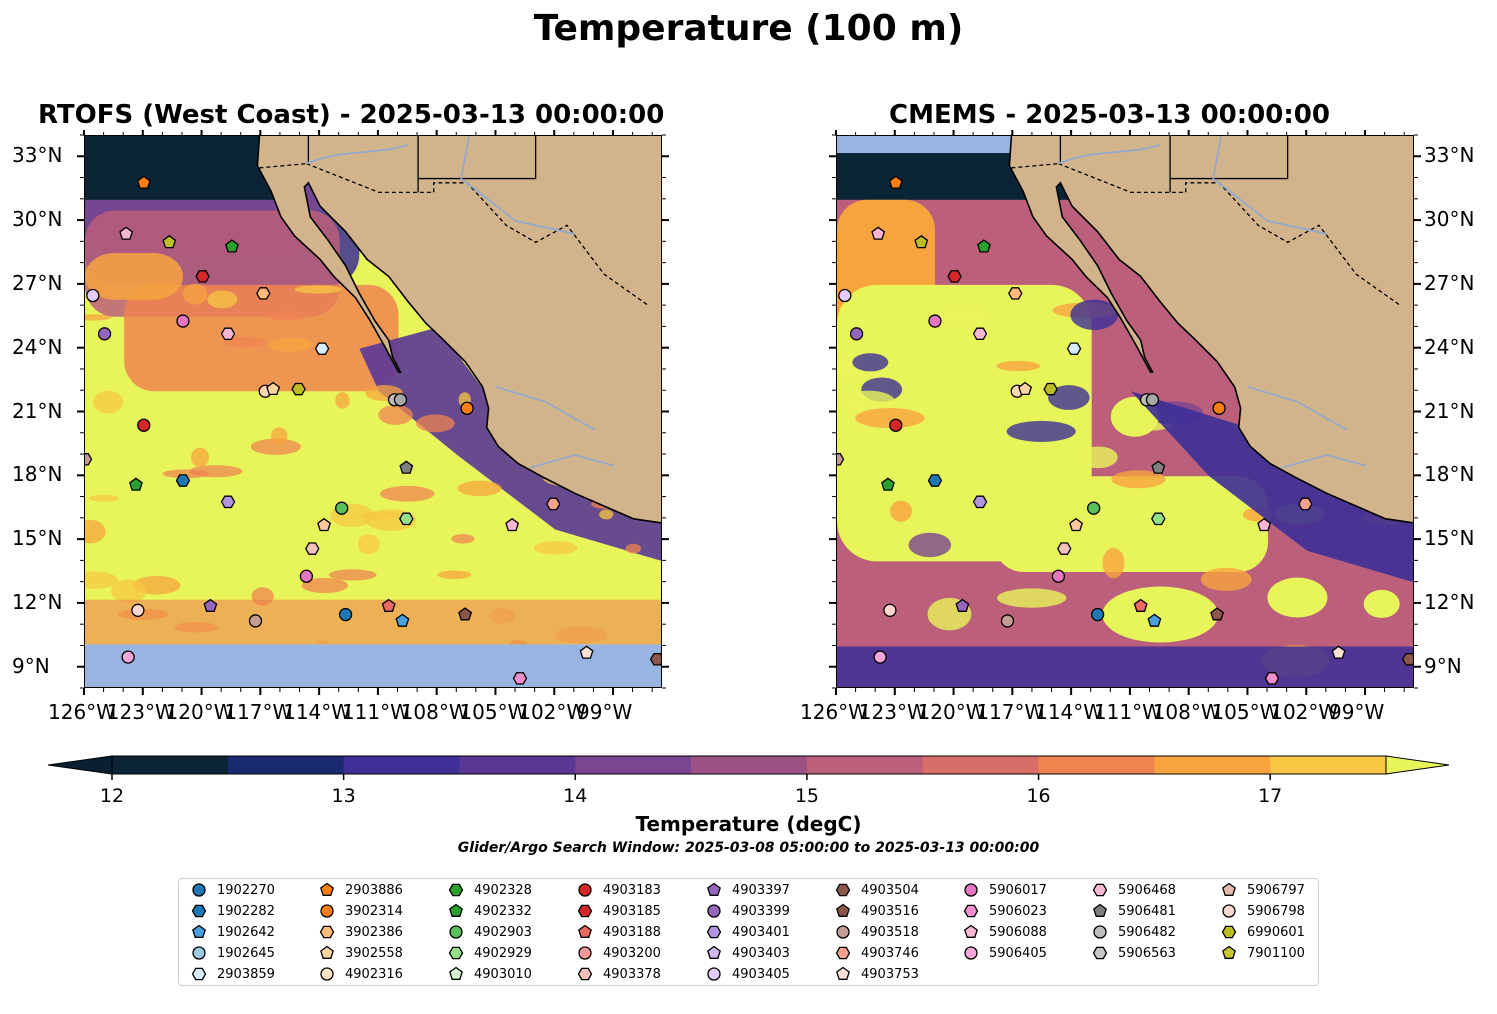 This screenshot has width=1497, height=1014. I want to click on legend-entry: 4903183, so click(619, 890).